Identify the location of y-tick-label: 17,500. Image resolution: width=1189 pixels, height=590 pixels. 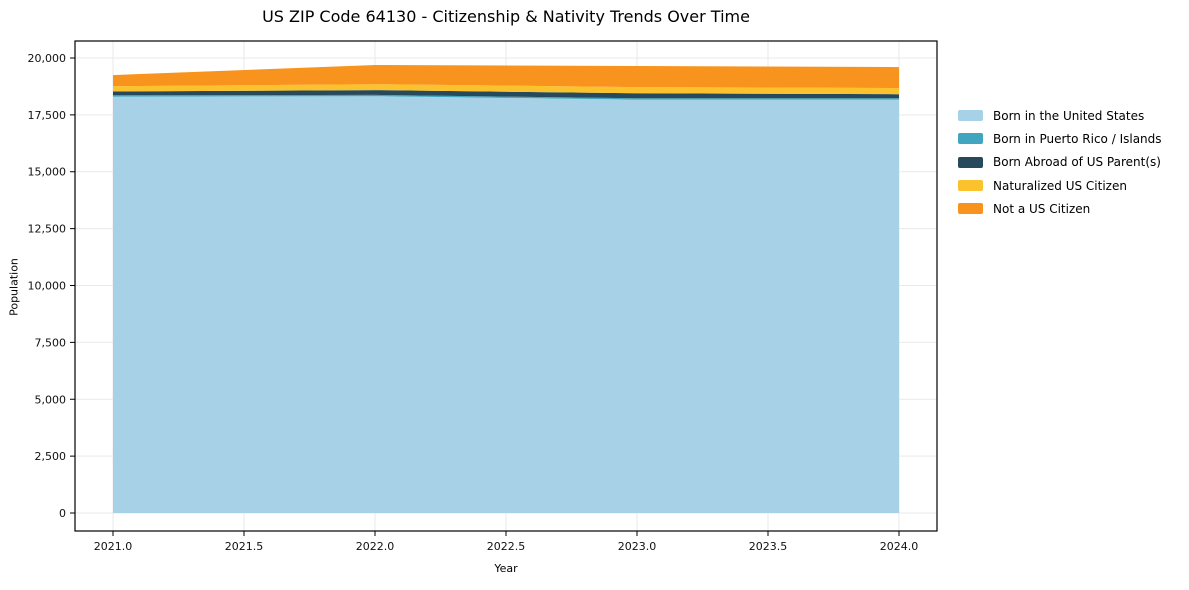
(47, 115).